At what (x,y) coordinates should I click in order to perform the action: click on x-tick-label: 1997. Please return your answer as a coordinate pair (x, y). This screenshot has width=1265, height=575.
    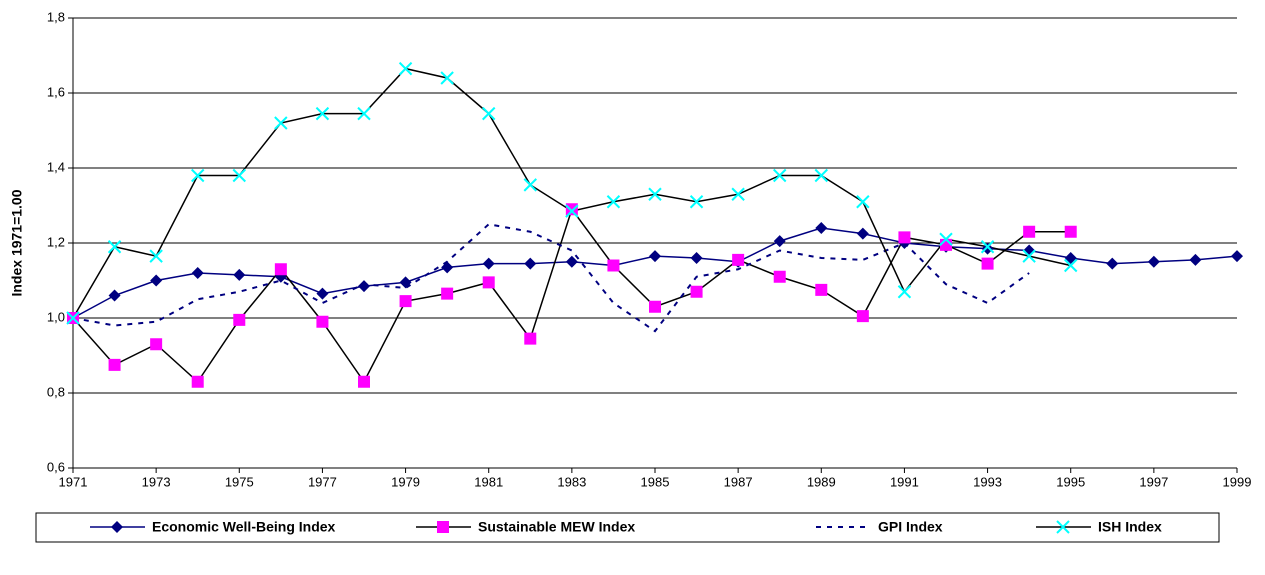
    Looking at the image, I should click on (1153, 481).